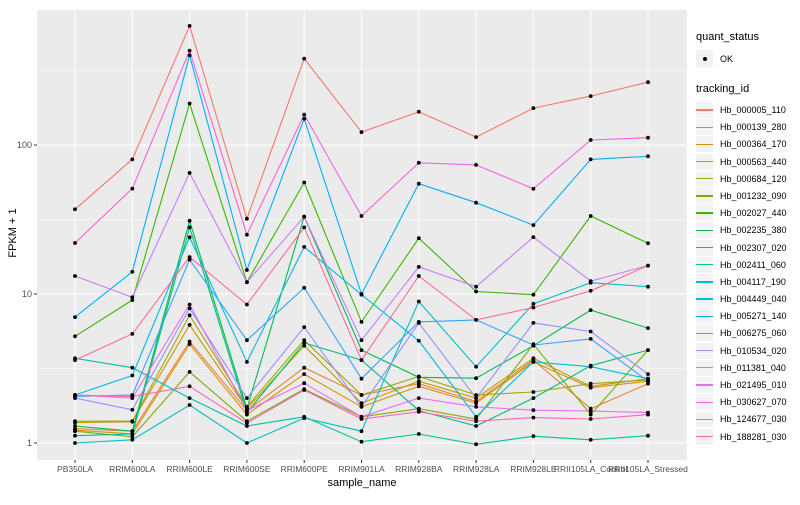 The height and width of the screenshot is (505, 800). What do you see at coordinates (132, 469) in the screenshot?
I see `x-tick-label: RRIM600LA` at bounding box center [132, 469].